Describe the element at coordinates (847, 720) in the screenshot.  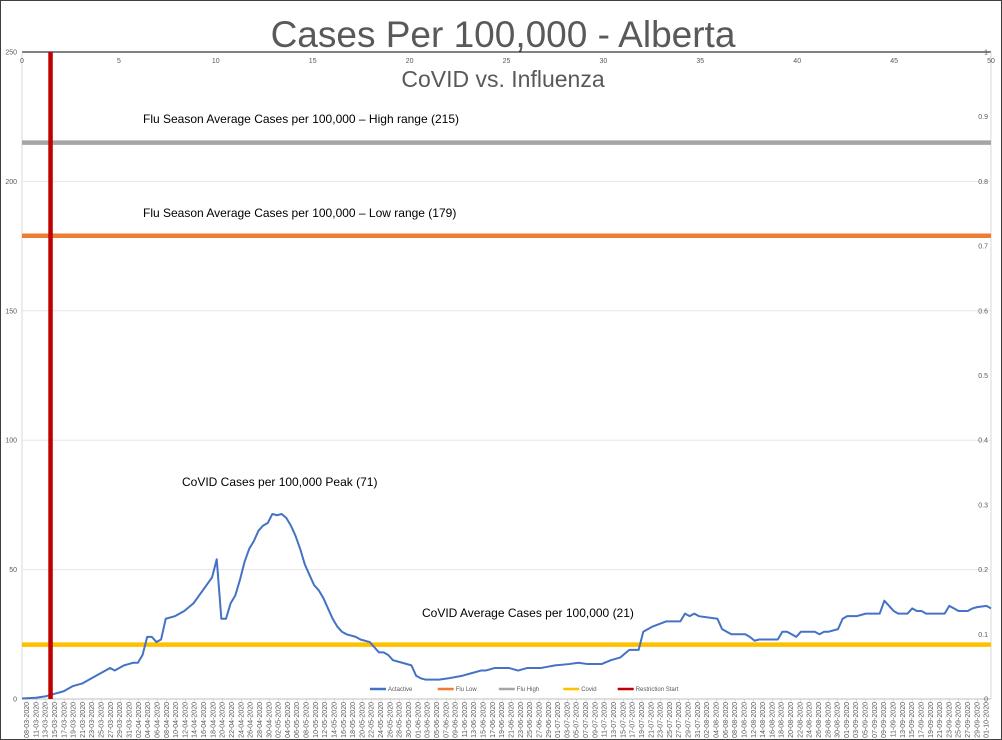
I see `x-tick-label: 01-09-2020` at that location.